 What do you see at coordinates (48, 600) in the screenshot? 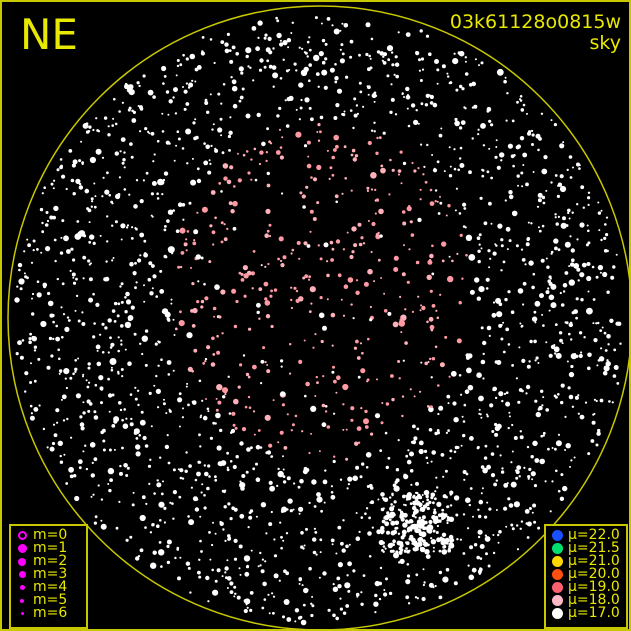
I see `magnitude-legend-row: m=5` at bounding box center [48, 600].